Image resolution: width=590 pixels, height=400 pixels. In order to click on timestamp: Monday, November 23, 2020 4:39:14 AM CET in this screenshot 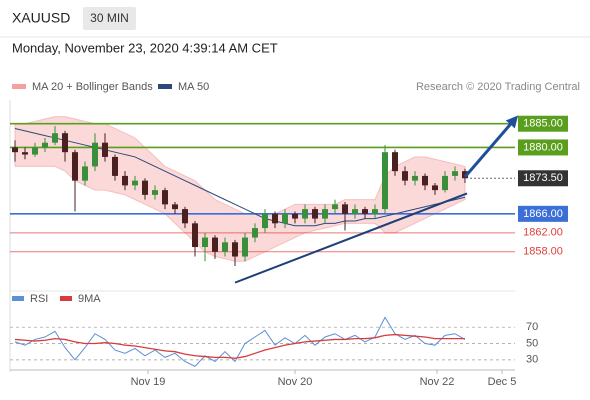, I will do `click(145, 47)`.